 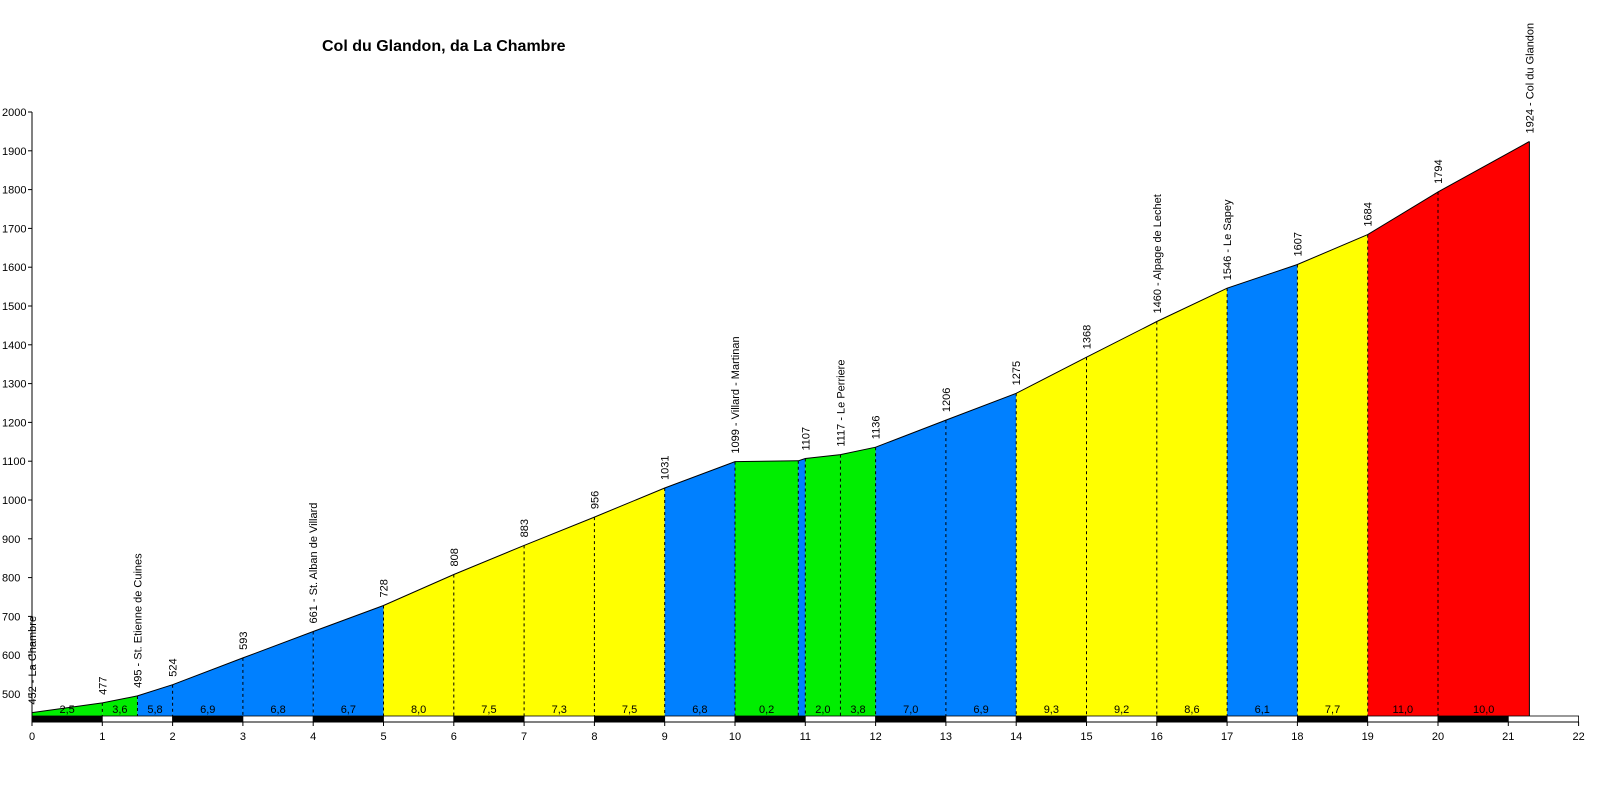 What do you see at coordinates (67, 710) in the screenshot?
I see `grade-label: 2,5` at bounding box center [67, 710].